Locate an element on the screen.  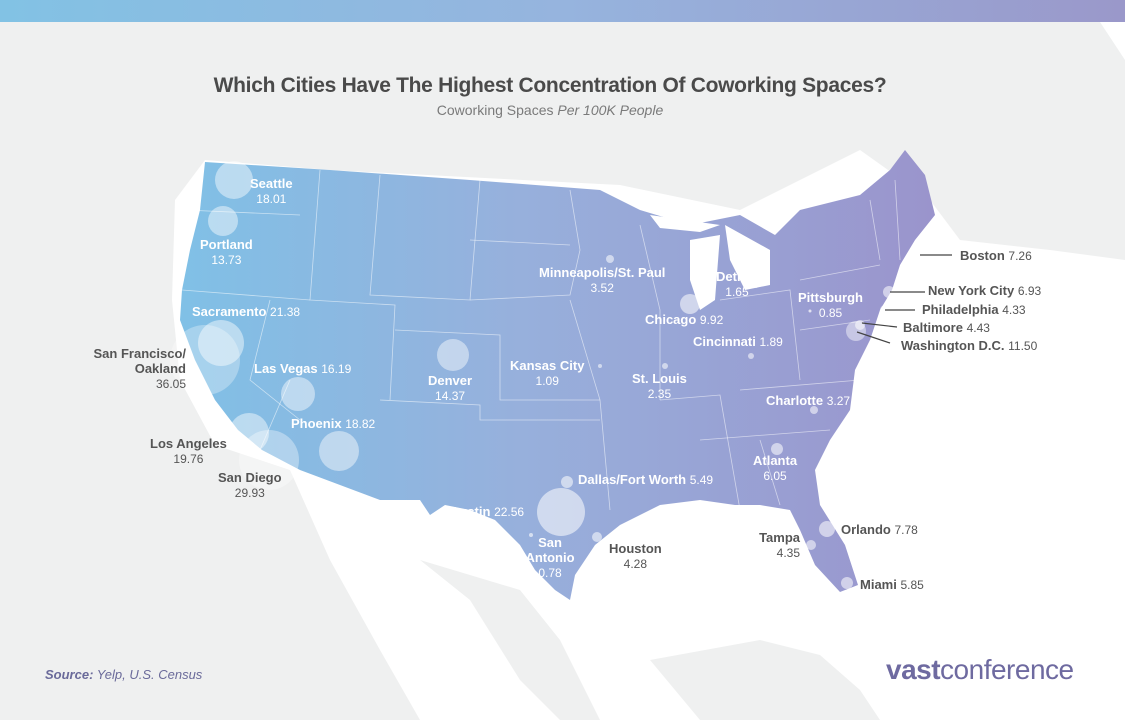
city-label-st-louis: St. Louis 2.35 is located at coordinates (659, 386).